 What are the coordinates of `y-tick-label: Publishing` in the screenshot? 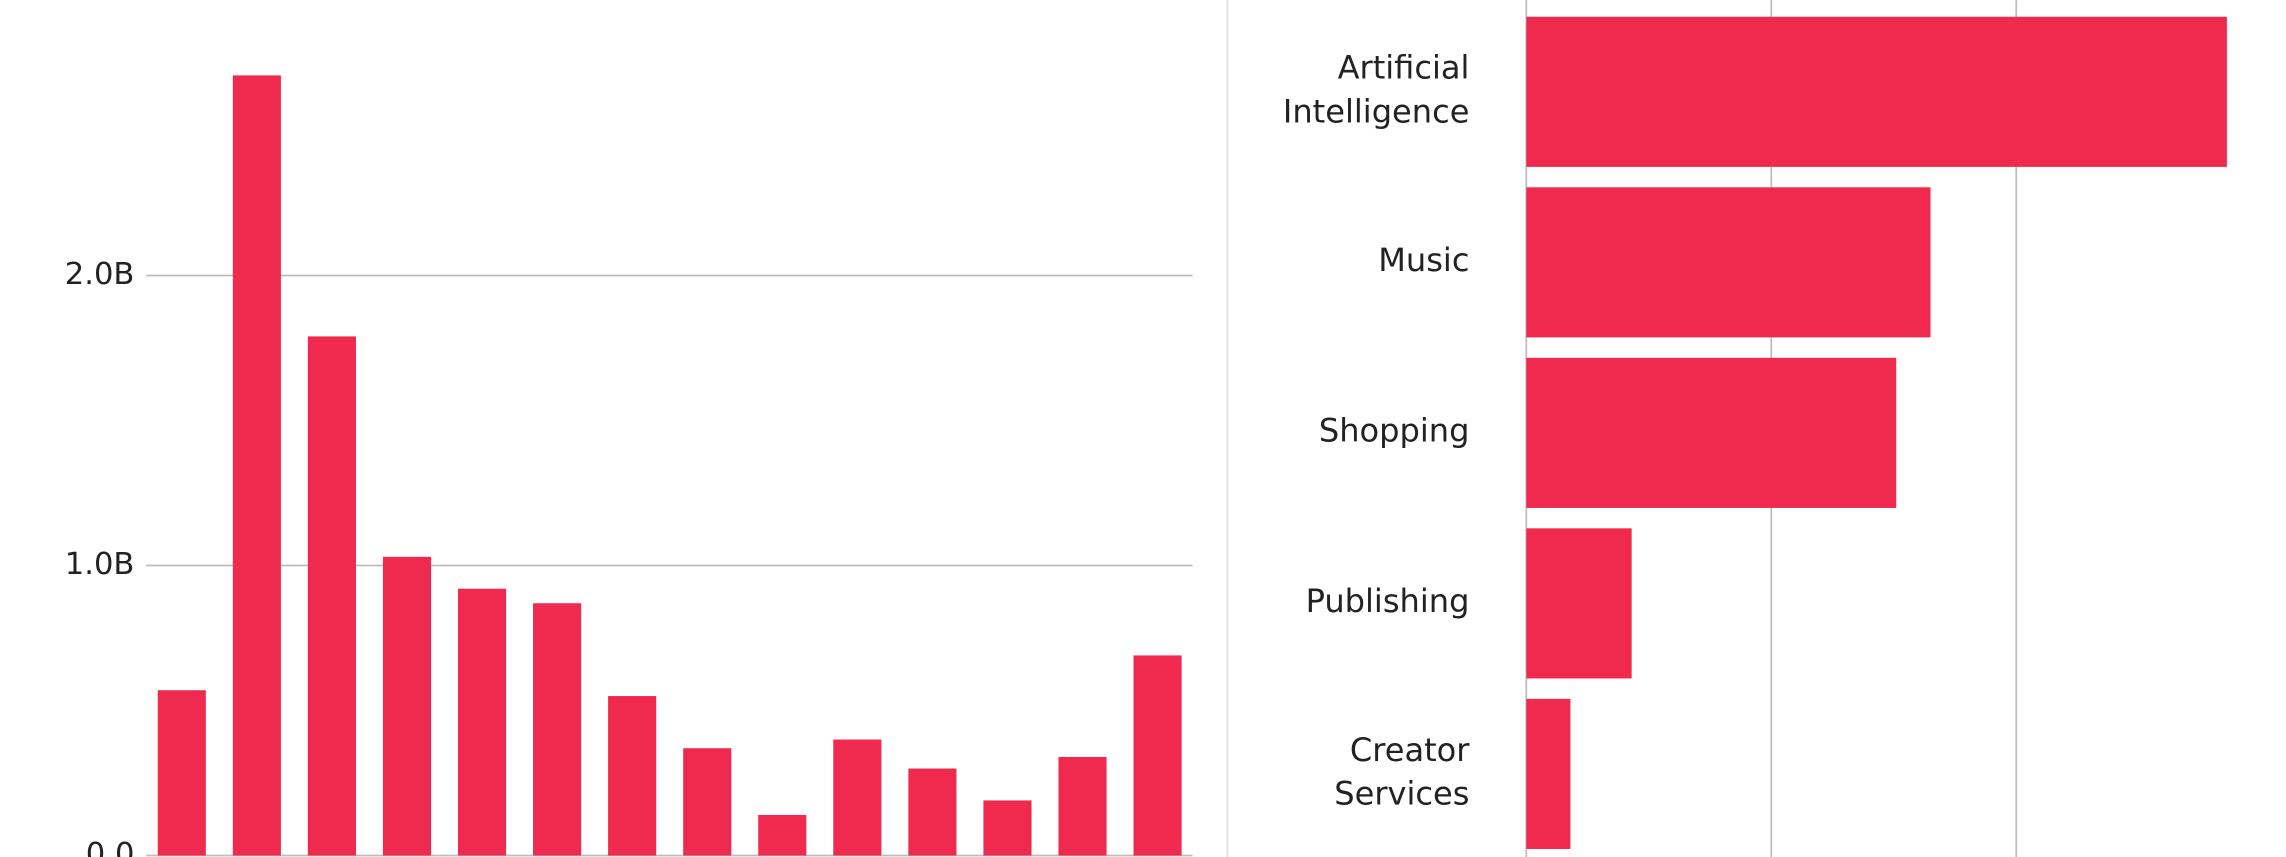 It's located at (1387, 602).